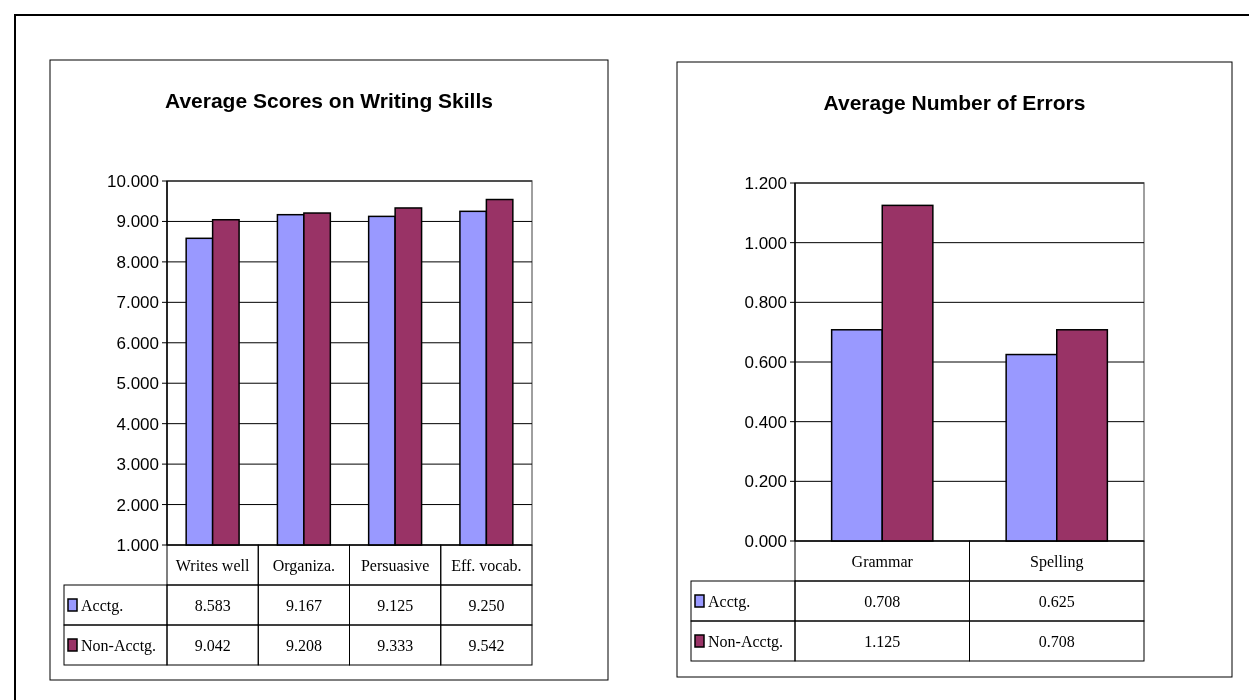 The image size is (1249, 700). Describe the element at coordinates (954, 102) in the screenshot. I see `chart-title: Average Number of Errors` at that location.